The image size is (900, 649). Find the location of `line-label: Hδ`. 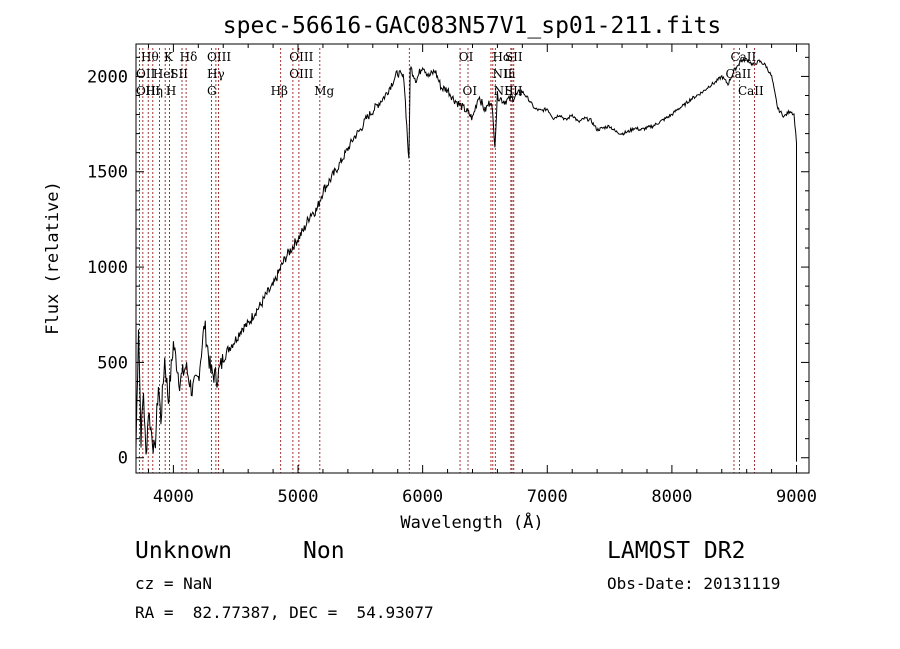

line-label: Hδ is located at coordinates (189, 57).